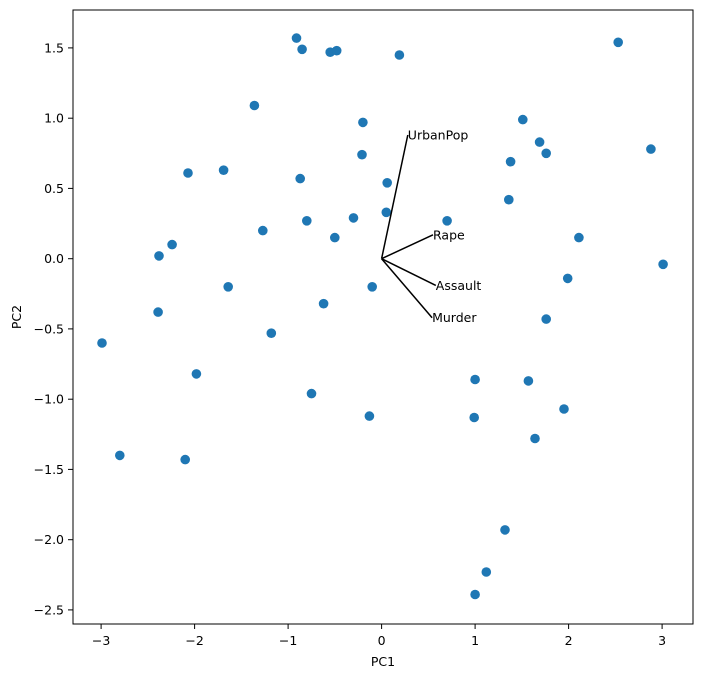  Describe the element at coordinates (407, 247) in the screenshot. I see `loading-vector-rape` at that location.